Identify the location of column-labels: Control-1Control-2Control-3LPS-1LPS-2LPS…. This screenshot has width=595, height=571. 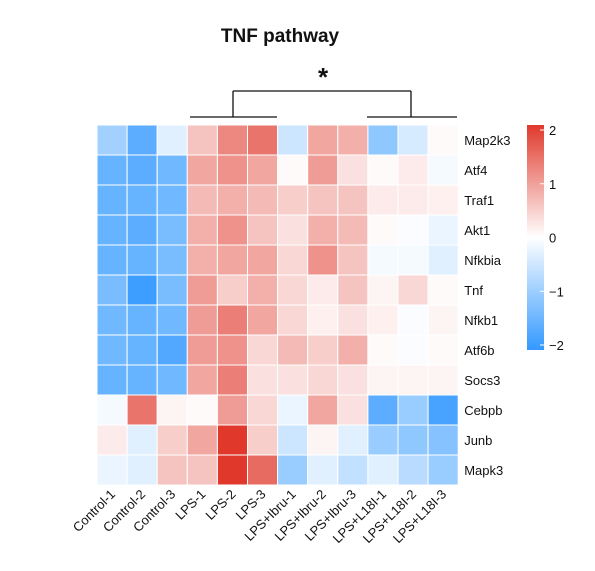
(260, 516).